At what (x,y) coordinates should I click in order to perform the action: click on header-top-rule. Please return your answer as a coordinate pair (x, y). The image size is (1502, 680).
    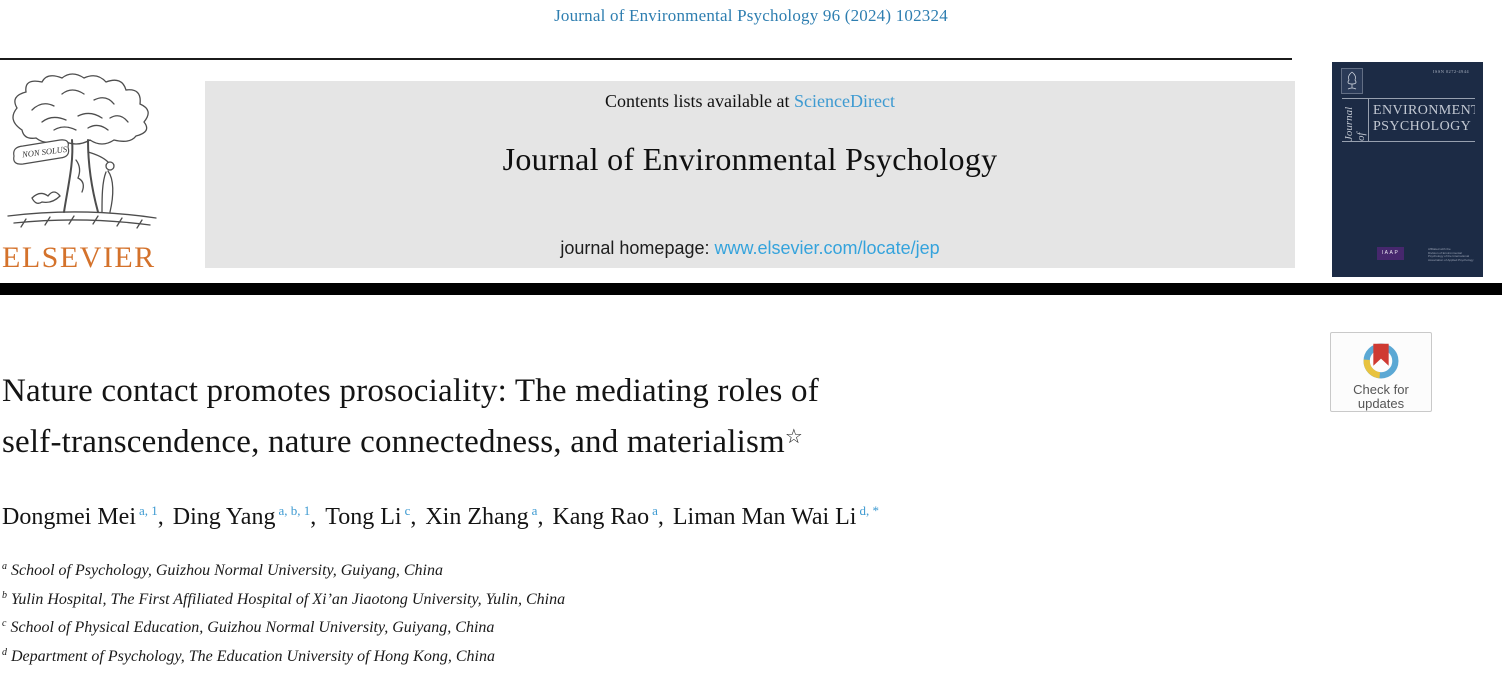
    Looking at the image, I should click on (646, 59).